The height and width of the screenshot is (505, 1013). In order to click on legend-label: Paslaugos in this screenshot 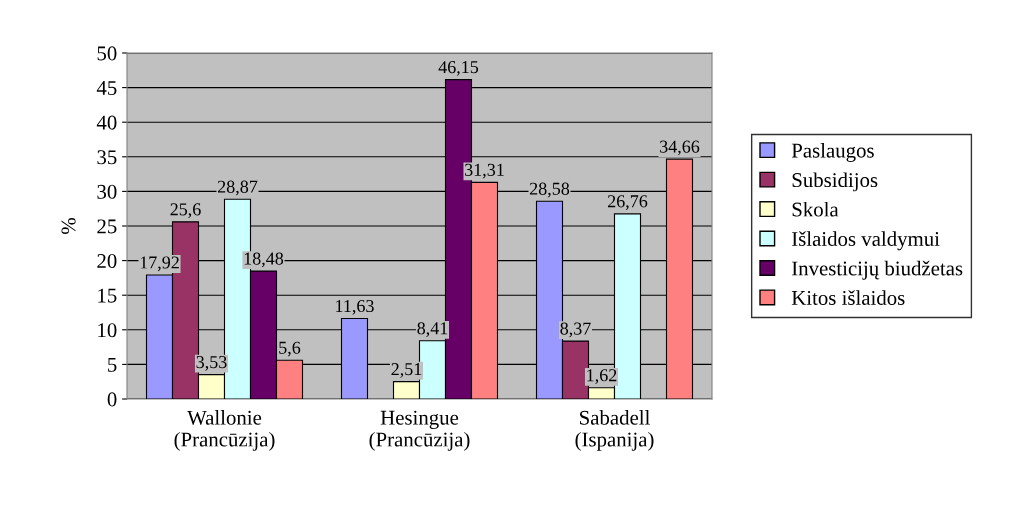, I will do `click(832, 152)`.